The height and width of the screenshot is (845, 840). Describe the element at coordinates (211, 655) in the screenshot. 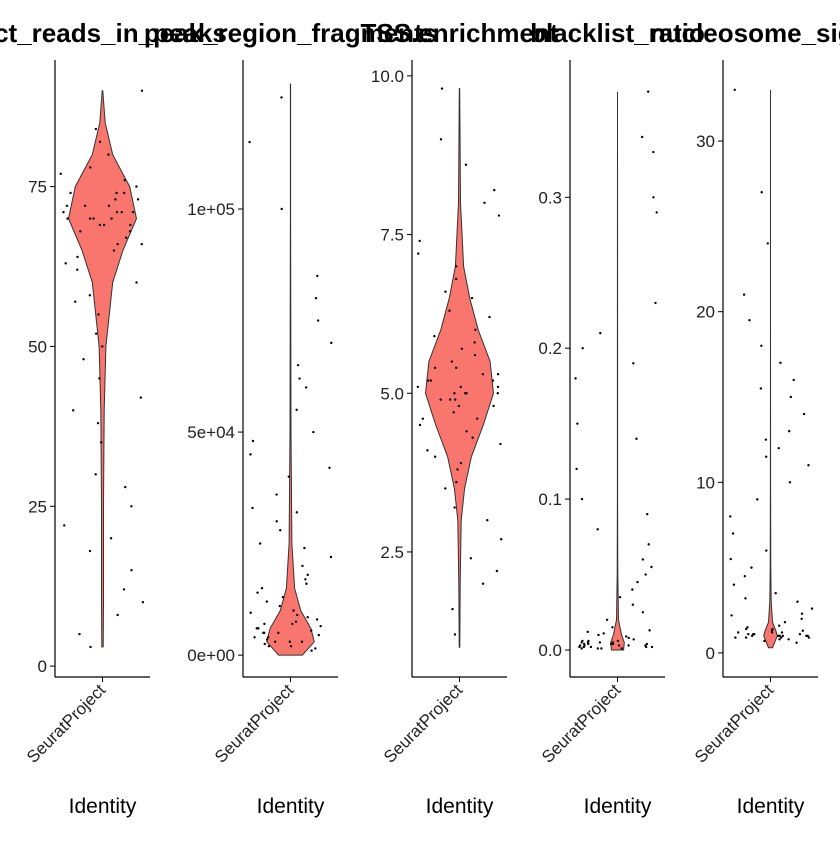

I see `y-tick-label: 0e+00` at that location.